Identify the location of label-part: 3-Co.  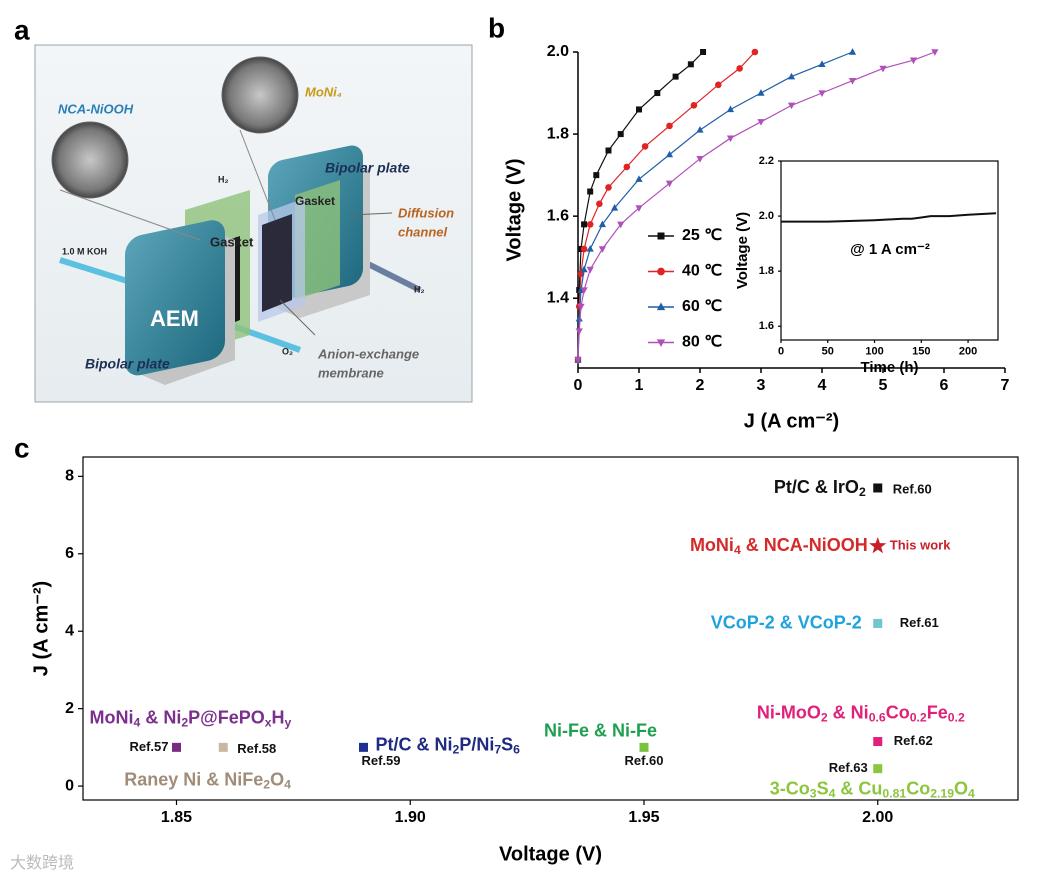
(790, 788).